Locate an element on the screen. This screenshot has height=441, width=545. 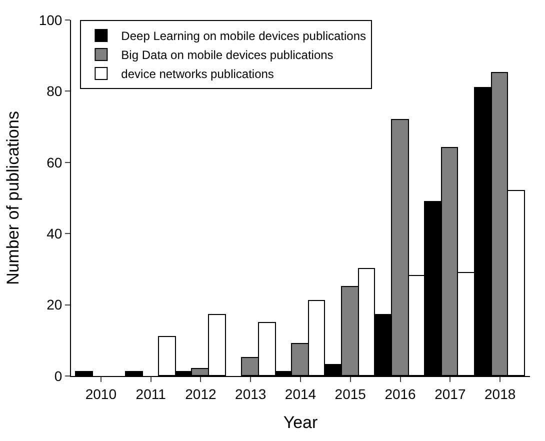
x-tick-label: 2015 is located at coordinates (350, 394).